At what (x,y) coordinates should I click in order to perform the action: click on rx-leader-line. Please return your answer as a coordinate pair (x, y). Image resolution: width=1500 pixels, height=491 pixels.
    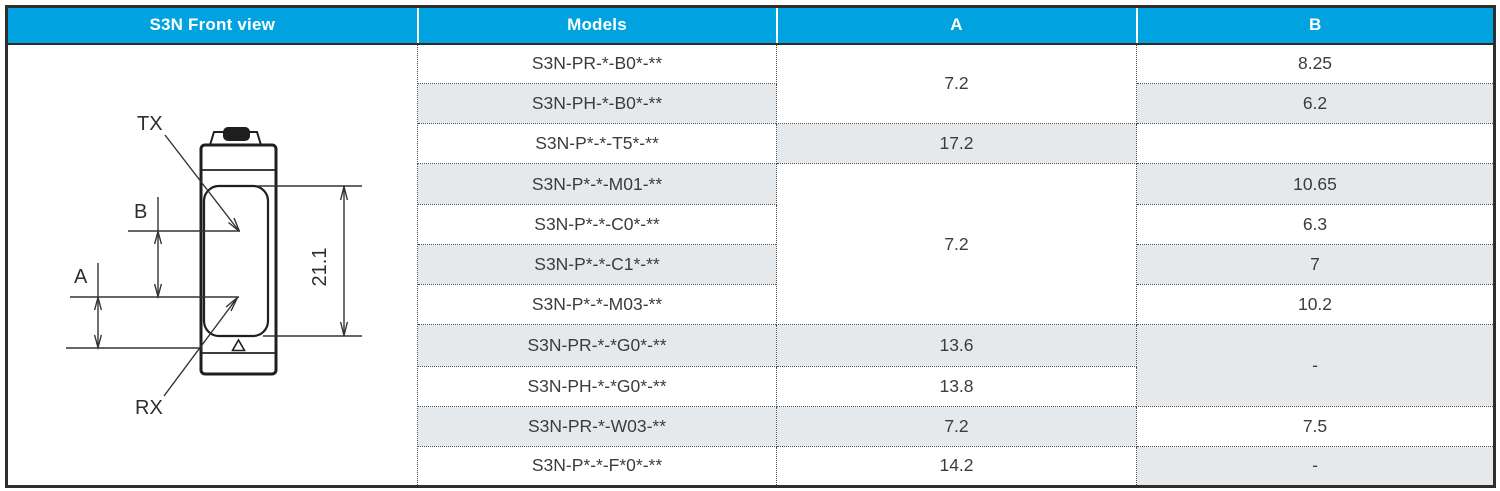
    Looking at the image, I should click on (200, 346).